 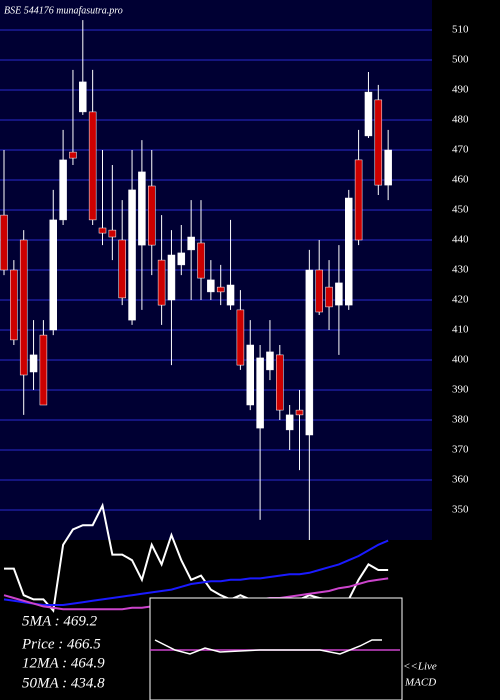 What do you see at coordinates (460, 420) in the screenshot?
I see `y-tick-label: 380` at bounding box center [460, 420].